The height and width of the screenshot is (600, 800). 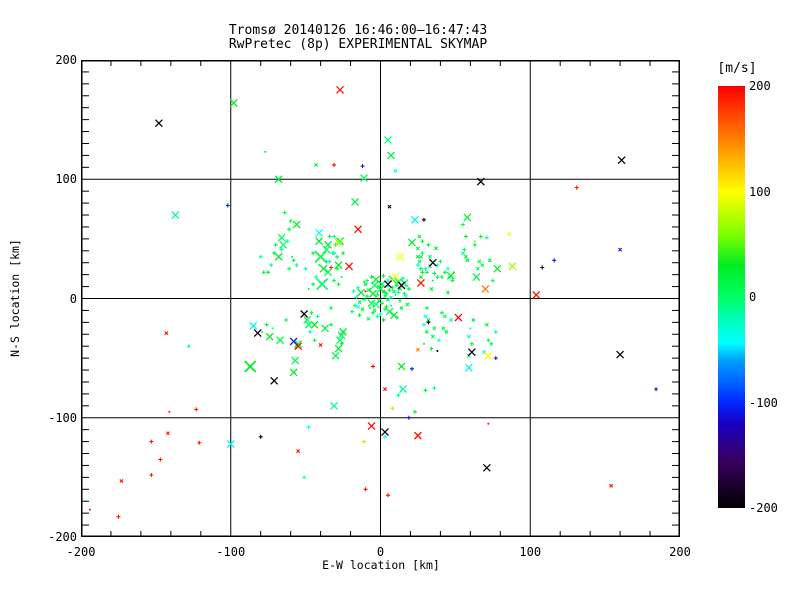 What do you see at coordinates (231, 552) in the screenshot?
I see `x-tick-label: -100` at bounding box center [231, 552].